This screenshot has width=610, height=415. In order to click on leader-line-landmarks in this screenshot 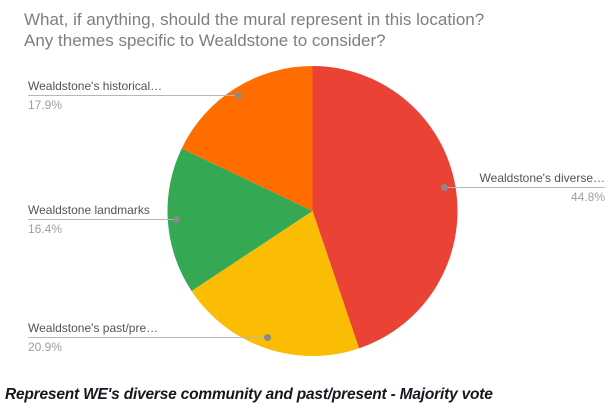, I will do `click(100, 219)`.